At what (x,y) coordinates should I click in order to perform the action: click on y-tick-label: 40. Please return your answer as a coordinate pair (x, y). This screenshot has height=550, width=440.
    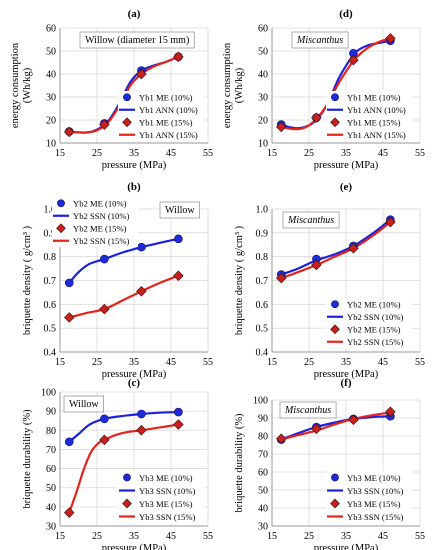
    Looking at the image, I should click on (263, 509).